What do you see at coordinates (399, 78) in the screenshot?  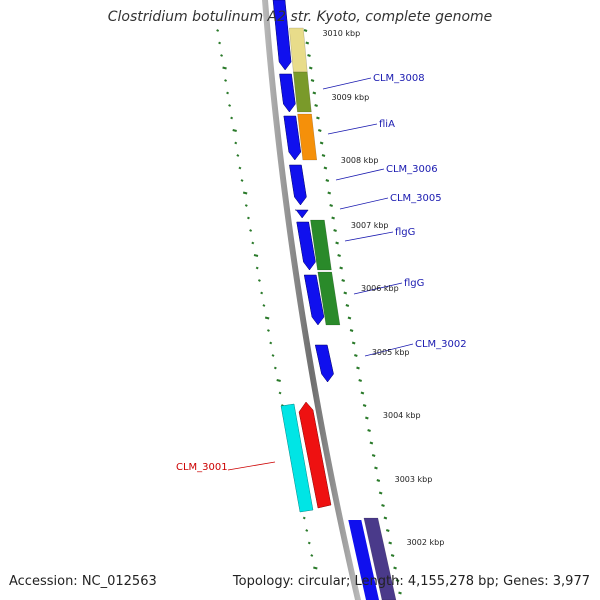 I see `gene-label: CLM_3008` at bounding box center [399, 78].